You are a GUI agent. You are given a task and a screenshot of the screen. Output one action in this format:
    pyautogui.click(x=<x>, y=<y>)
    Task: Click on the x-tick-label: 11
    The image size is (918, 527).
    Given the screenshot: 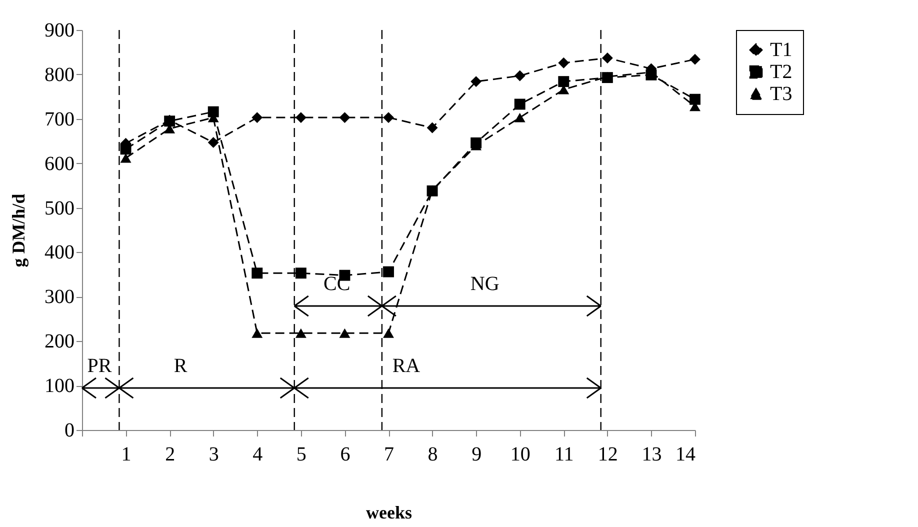 What is the action you would take?
    pyautogui.click(x=564, y=455)
    